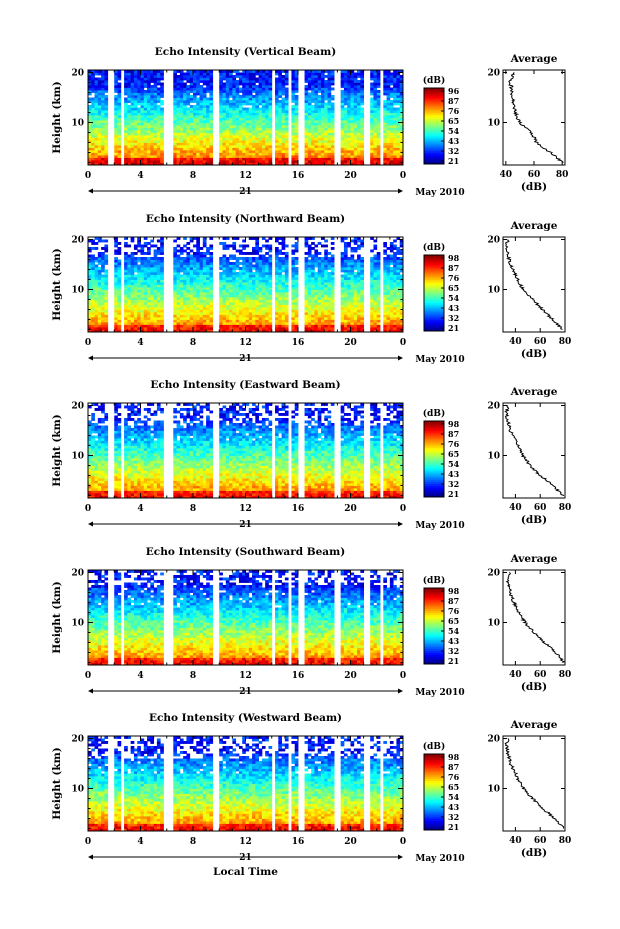 This screenshot has width=620, height=929. What do you see at coordinates (453, 101) in the screenshot?
I see `colorbar-tick-label: 87` at bounding box center [453, 101].